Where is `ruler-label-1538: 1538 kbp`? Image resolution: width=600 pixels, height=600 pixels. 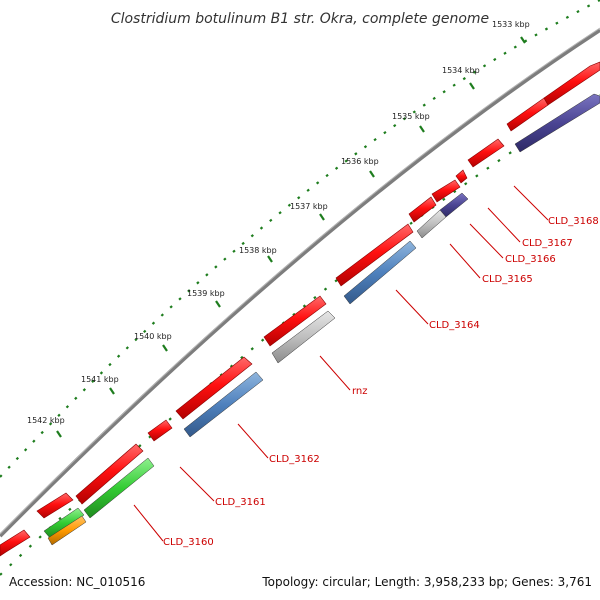 ruler-label-1538: 1538 kbp is located at coordinates (258, 250).